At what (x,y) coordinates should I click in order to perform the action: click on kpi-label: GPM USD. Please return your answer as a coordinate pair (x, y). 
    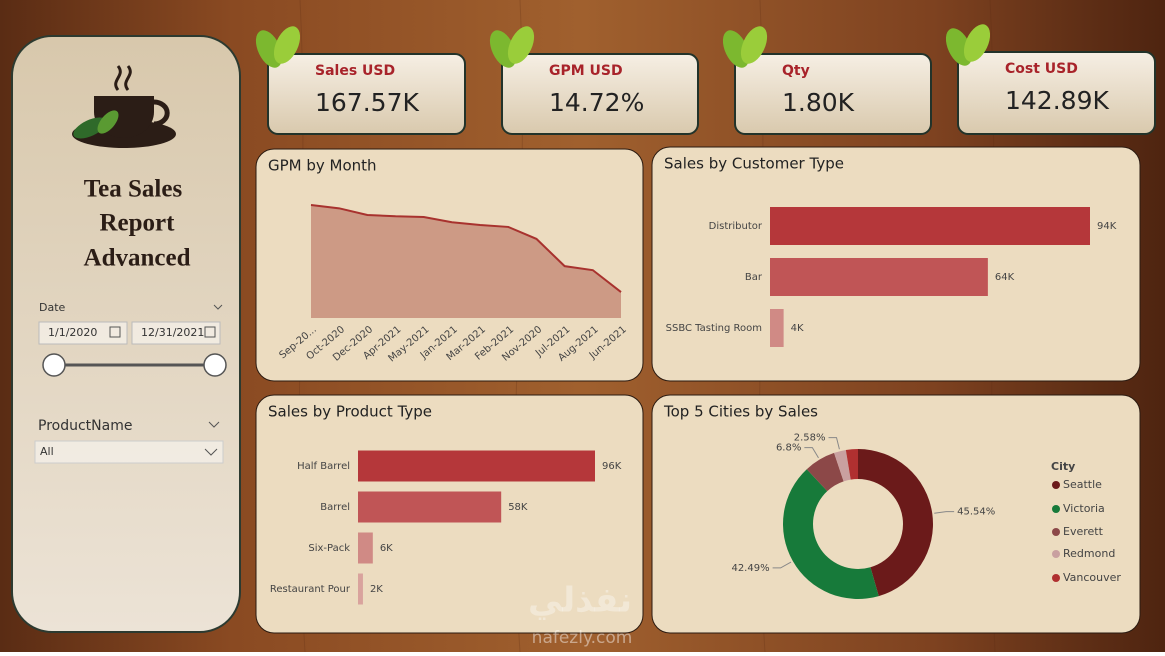
    Looking at the image, I should click on (586, 71).